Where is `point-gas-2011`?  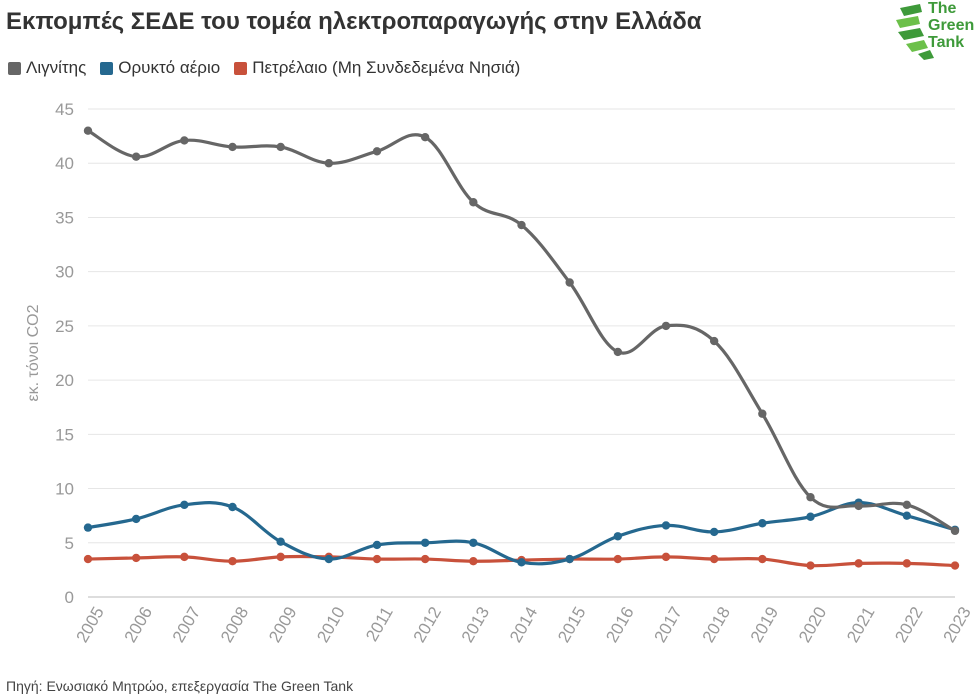
point-gas-2011 is located at coordinates (377, 545).